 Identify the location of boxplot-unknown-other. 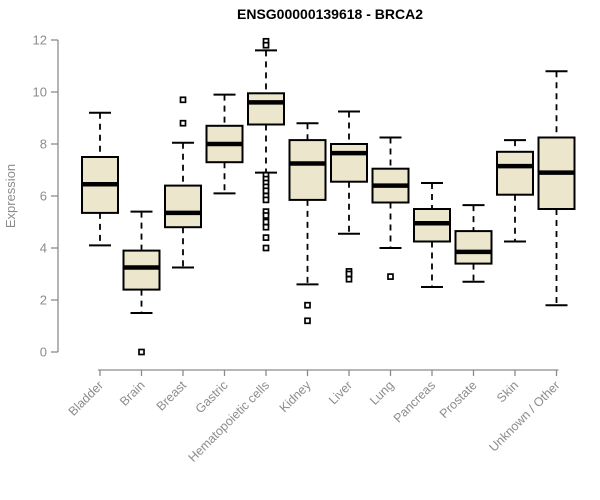
(556, 188).